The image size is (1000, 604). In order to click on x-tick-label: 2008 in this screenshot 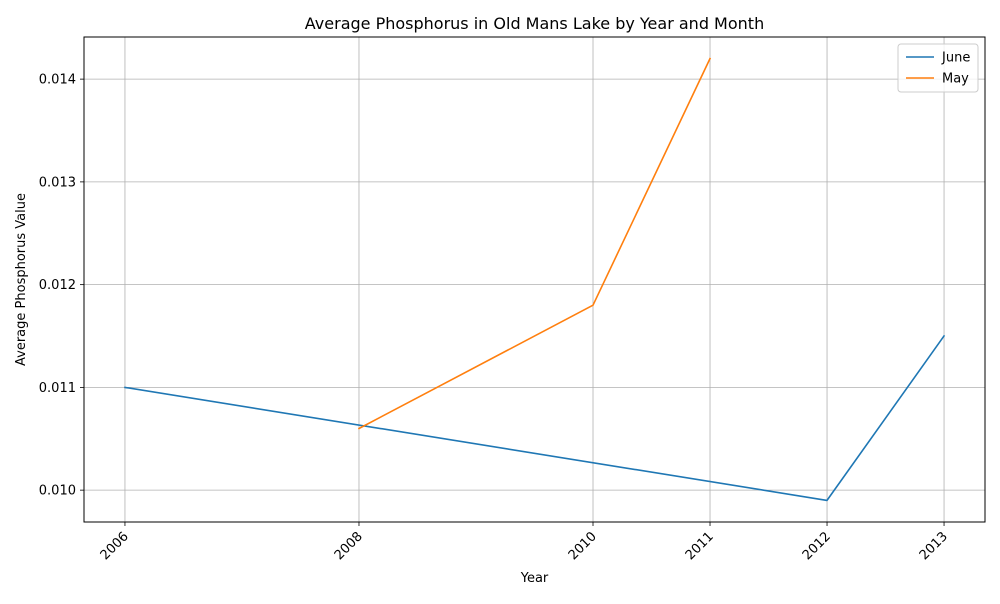, I will do `click(349, 546)`.